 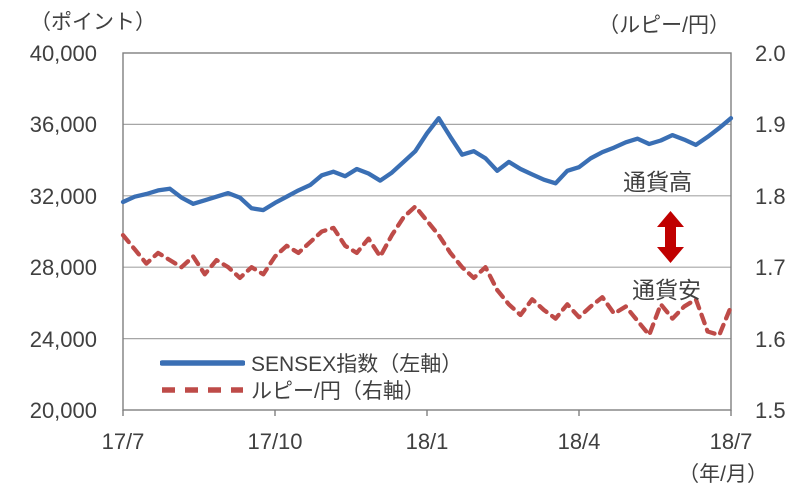 What do you see at coordinates (731, 441) in the screenshot?
I see `x-axis-tick-label: 18/7` at bounding box center [731, 441].